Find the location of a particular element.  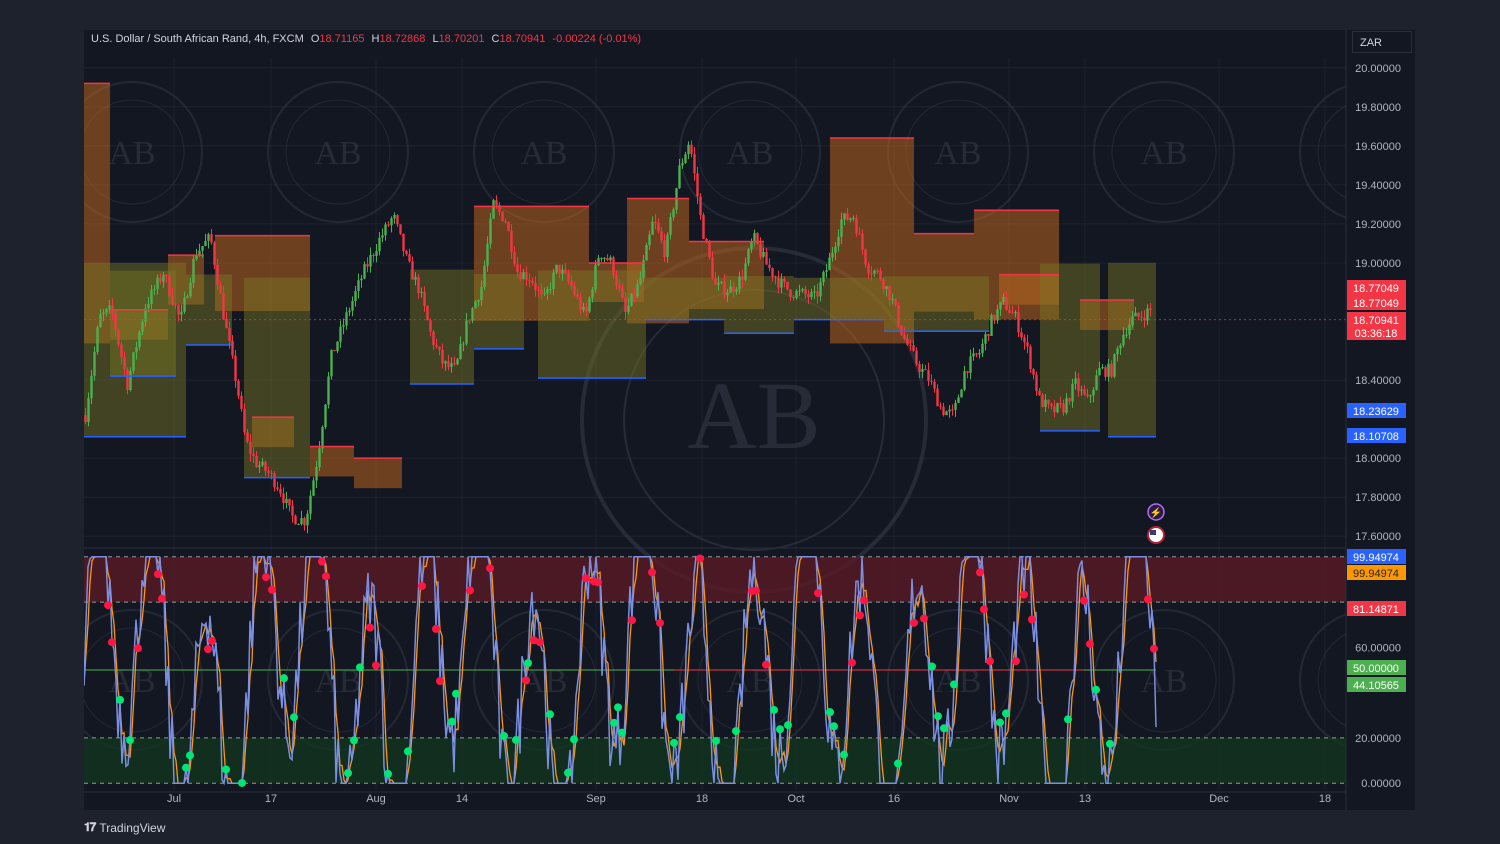

price-tick-label: 17.80000 is located at coordinates (1378, 498).